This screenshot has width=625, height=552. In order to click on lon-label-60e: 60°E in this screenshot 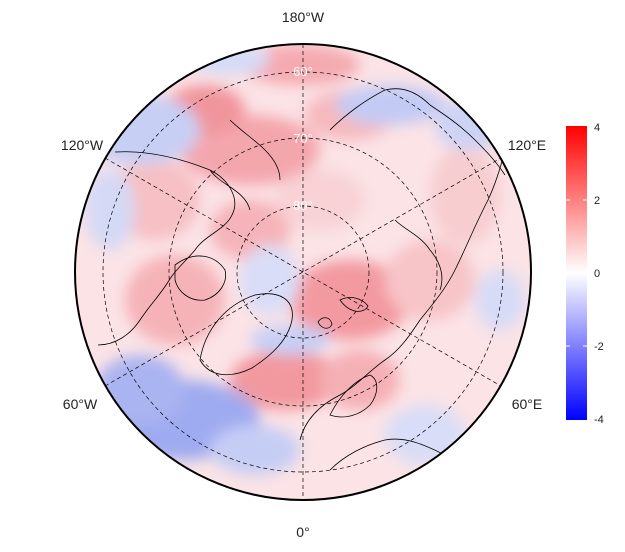, I will do `click(527, 404)`.